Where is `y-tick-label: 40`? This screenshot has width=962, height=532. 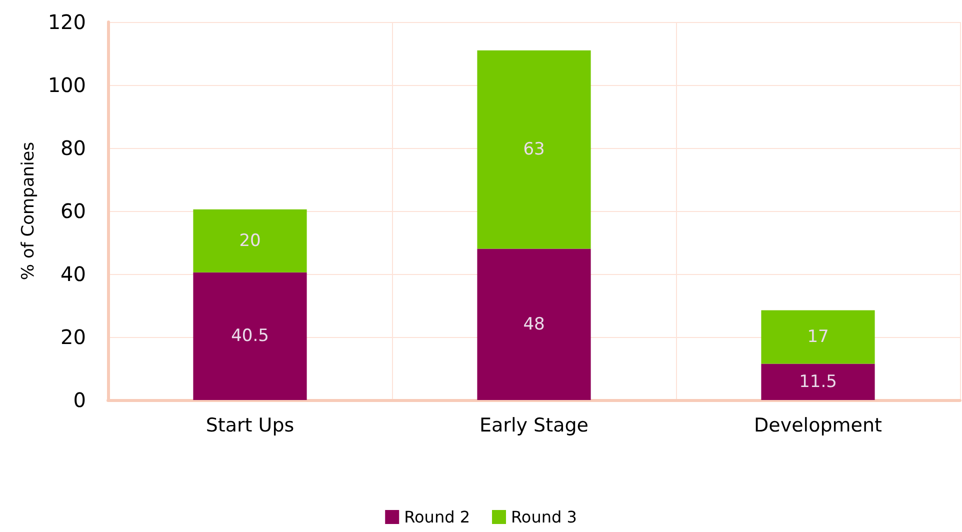 y-tick-label: 40 is located at coordinates (73, 274).